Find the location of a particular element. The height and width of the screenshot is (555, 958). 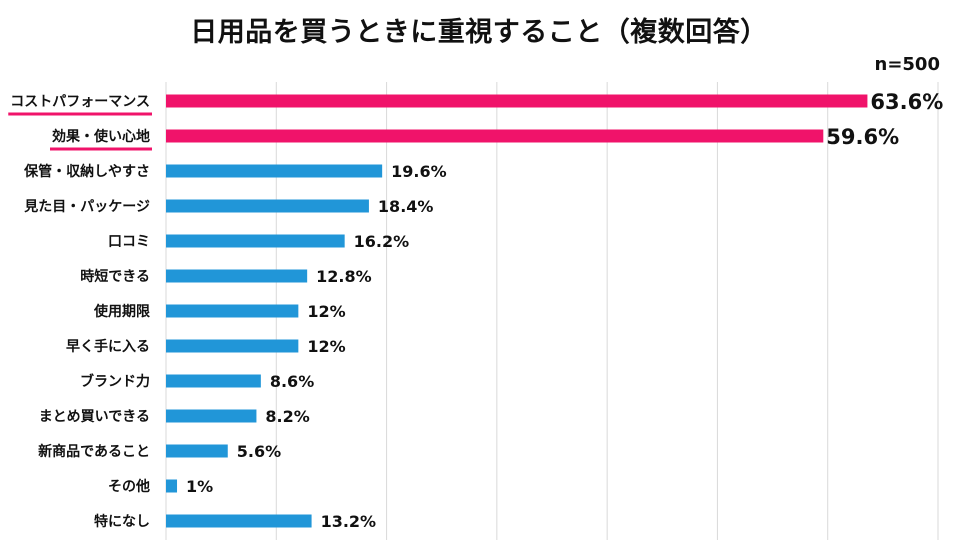

value-label-3: 18.4% is located at coordinates (406, 206).